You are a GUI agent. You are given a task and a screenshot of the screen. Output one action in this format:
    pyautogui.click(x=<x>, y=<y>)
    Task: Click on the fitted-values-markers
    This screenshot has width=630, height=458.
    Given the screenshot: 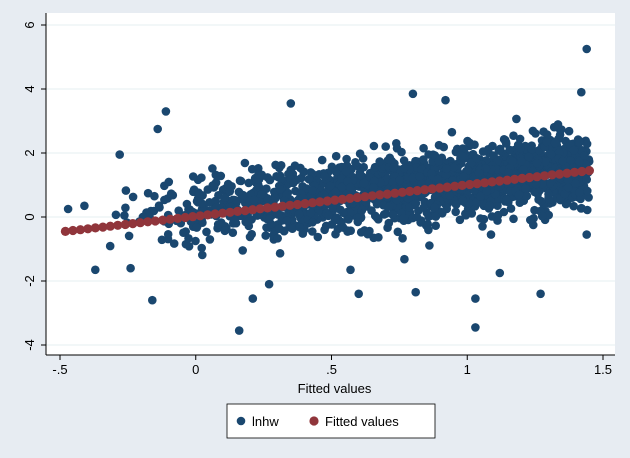 What is the action you would take?
    pyautogui.click(x=327, y=201)
    